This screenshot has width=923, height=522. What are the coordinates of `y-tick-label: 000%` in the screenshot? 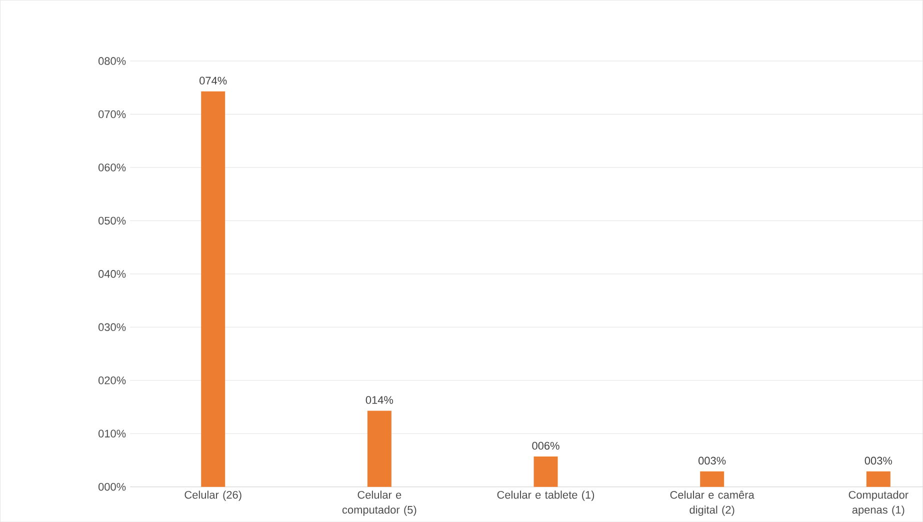 It's located at (112, 486).